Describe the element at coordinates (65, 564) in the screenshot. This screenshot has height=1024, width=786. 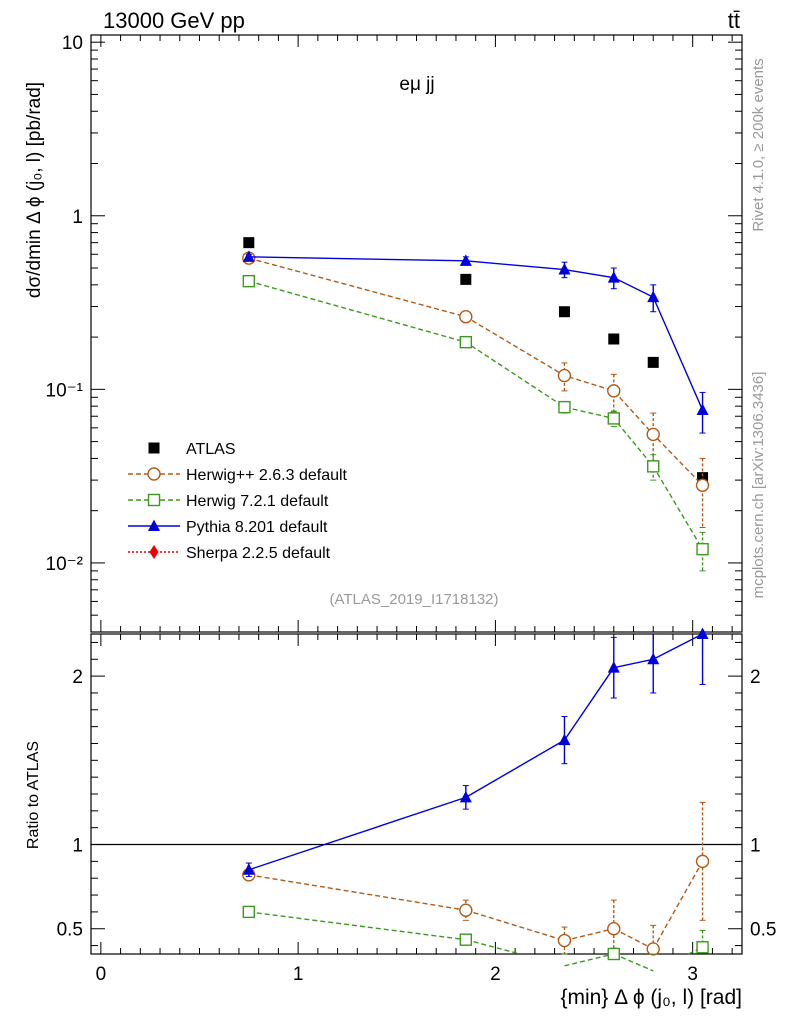
I see `y-tick-label: 10⁻²` at that location.